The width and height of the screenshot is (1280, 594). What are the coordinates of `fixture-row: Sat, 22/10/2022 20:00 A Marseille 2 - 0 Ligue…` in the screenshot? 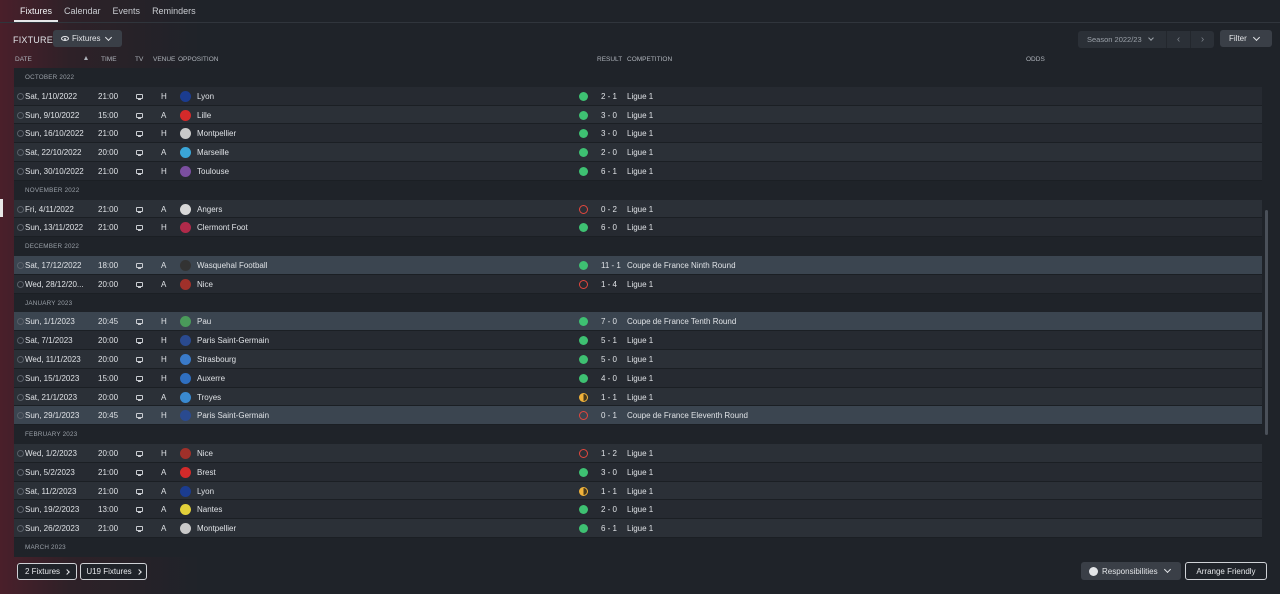 It's located at (638, 152).